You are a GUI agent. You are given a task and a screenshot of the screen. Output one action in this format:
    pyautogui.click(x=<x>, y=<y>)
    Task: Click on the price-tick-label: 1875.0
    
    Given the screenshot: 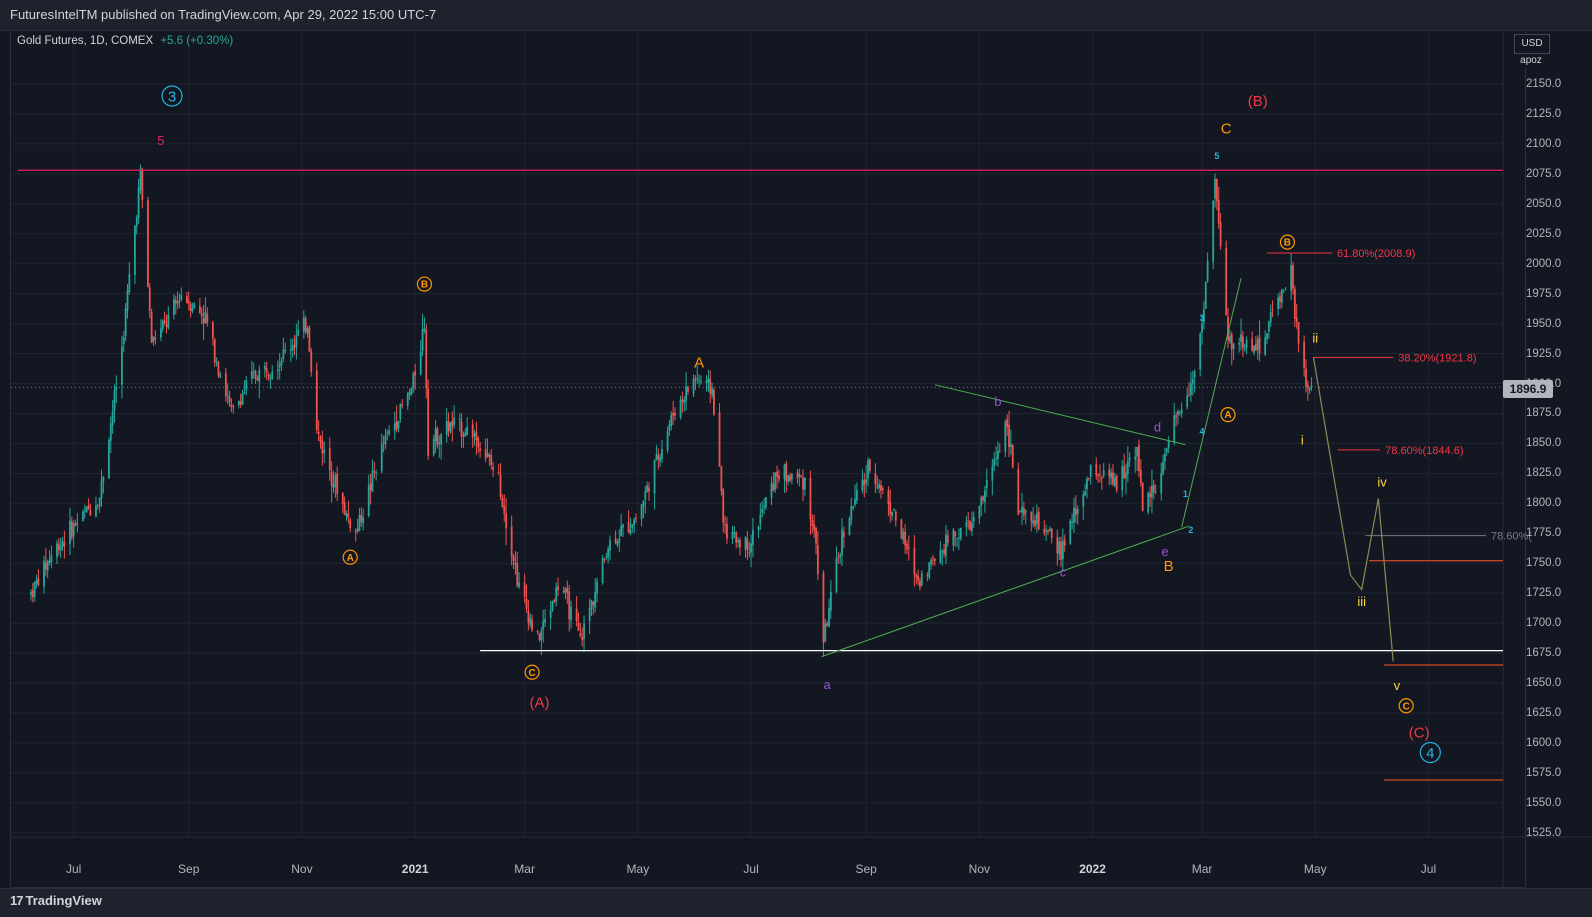 What is the action you would take?
    pyautogui.click(x=1544, y=413)
    